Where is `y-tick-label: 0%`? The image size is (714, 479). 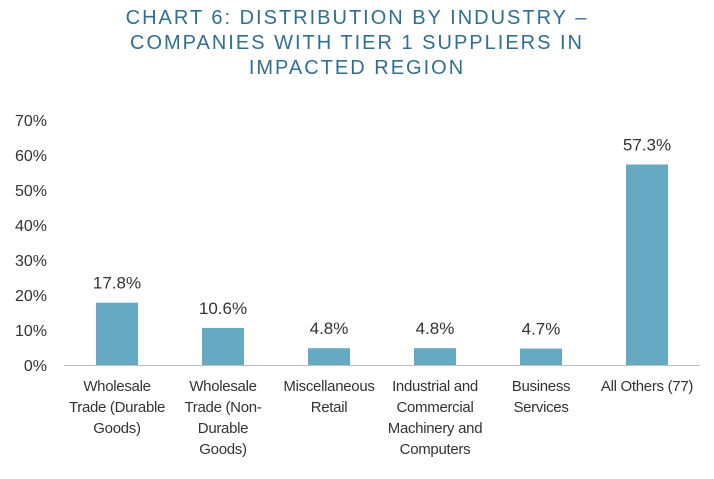 y-tick-label: 0% is located at coordinates (35, 366).